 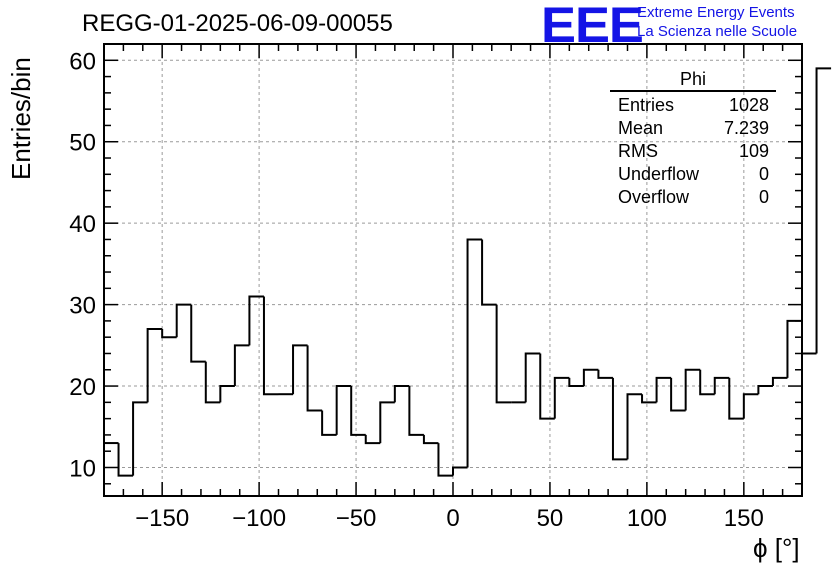 I want to click on stats-label: Overflow, so click(x=654, y=197).